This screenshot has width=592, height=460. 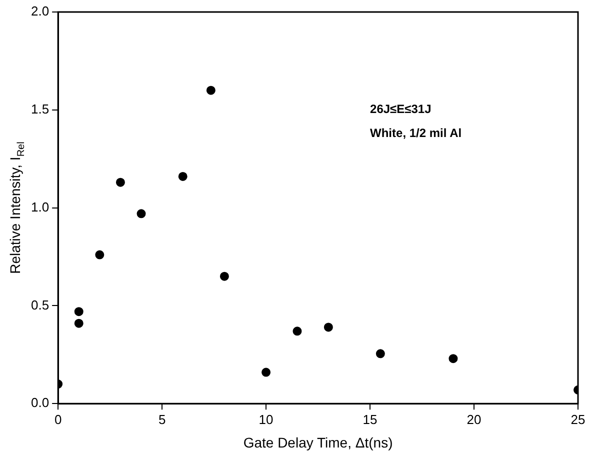 I want to click on x-tick-label: 20, so click(x=474, y=419).